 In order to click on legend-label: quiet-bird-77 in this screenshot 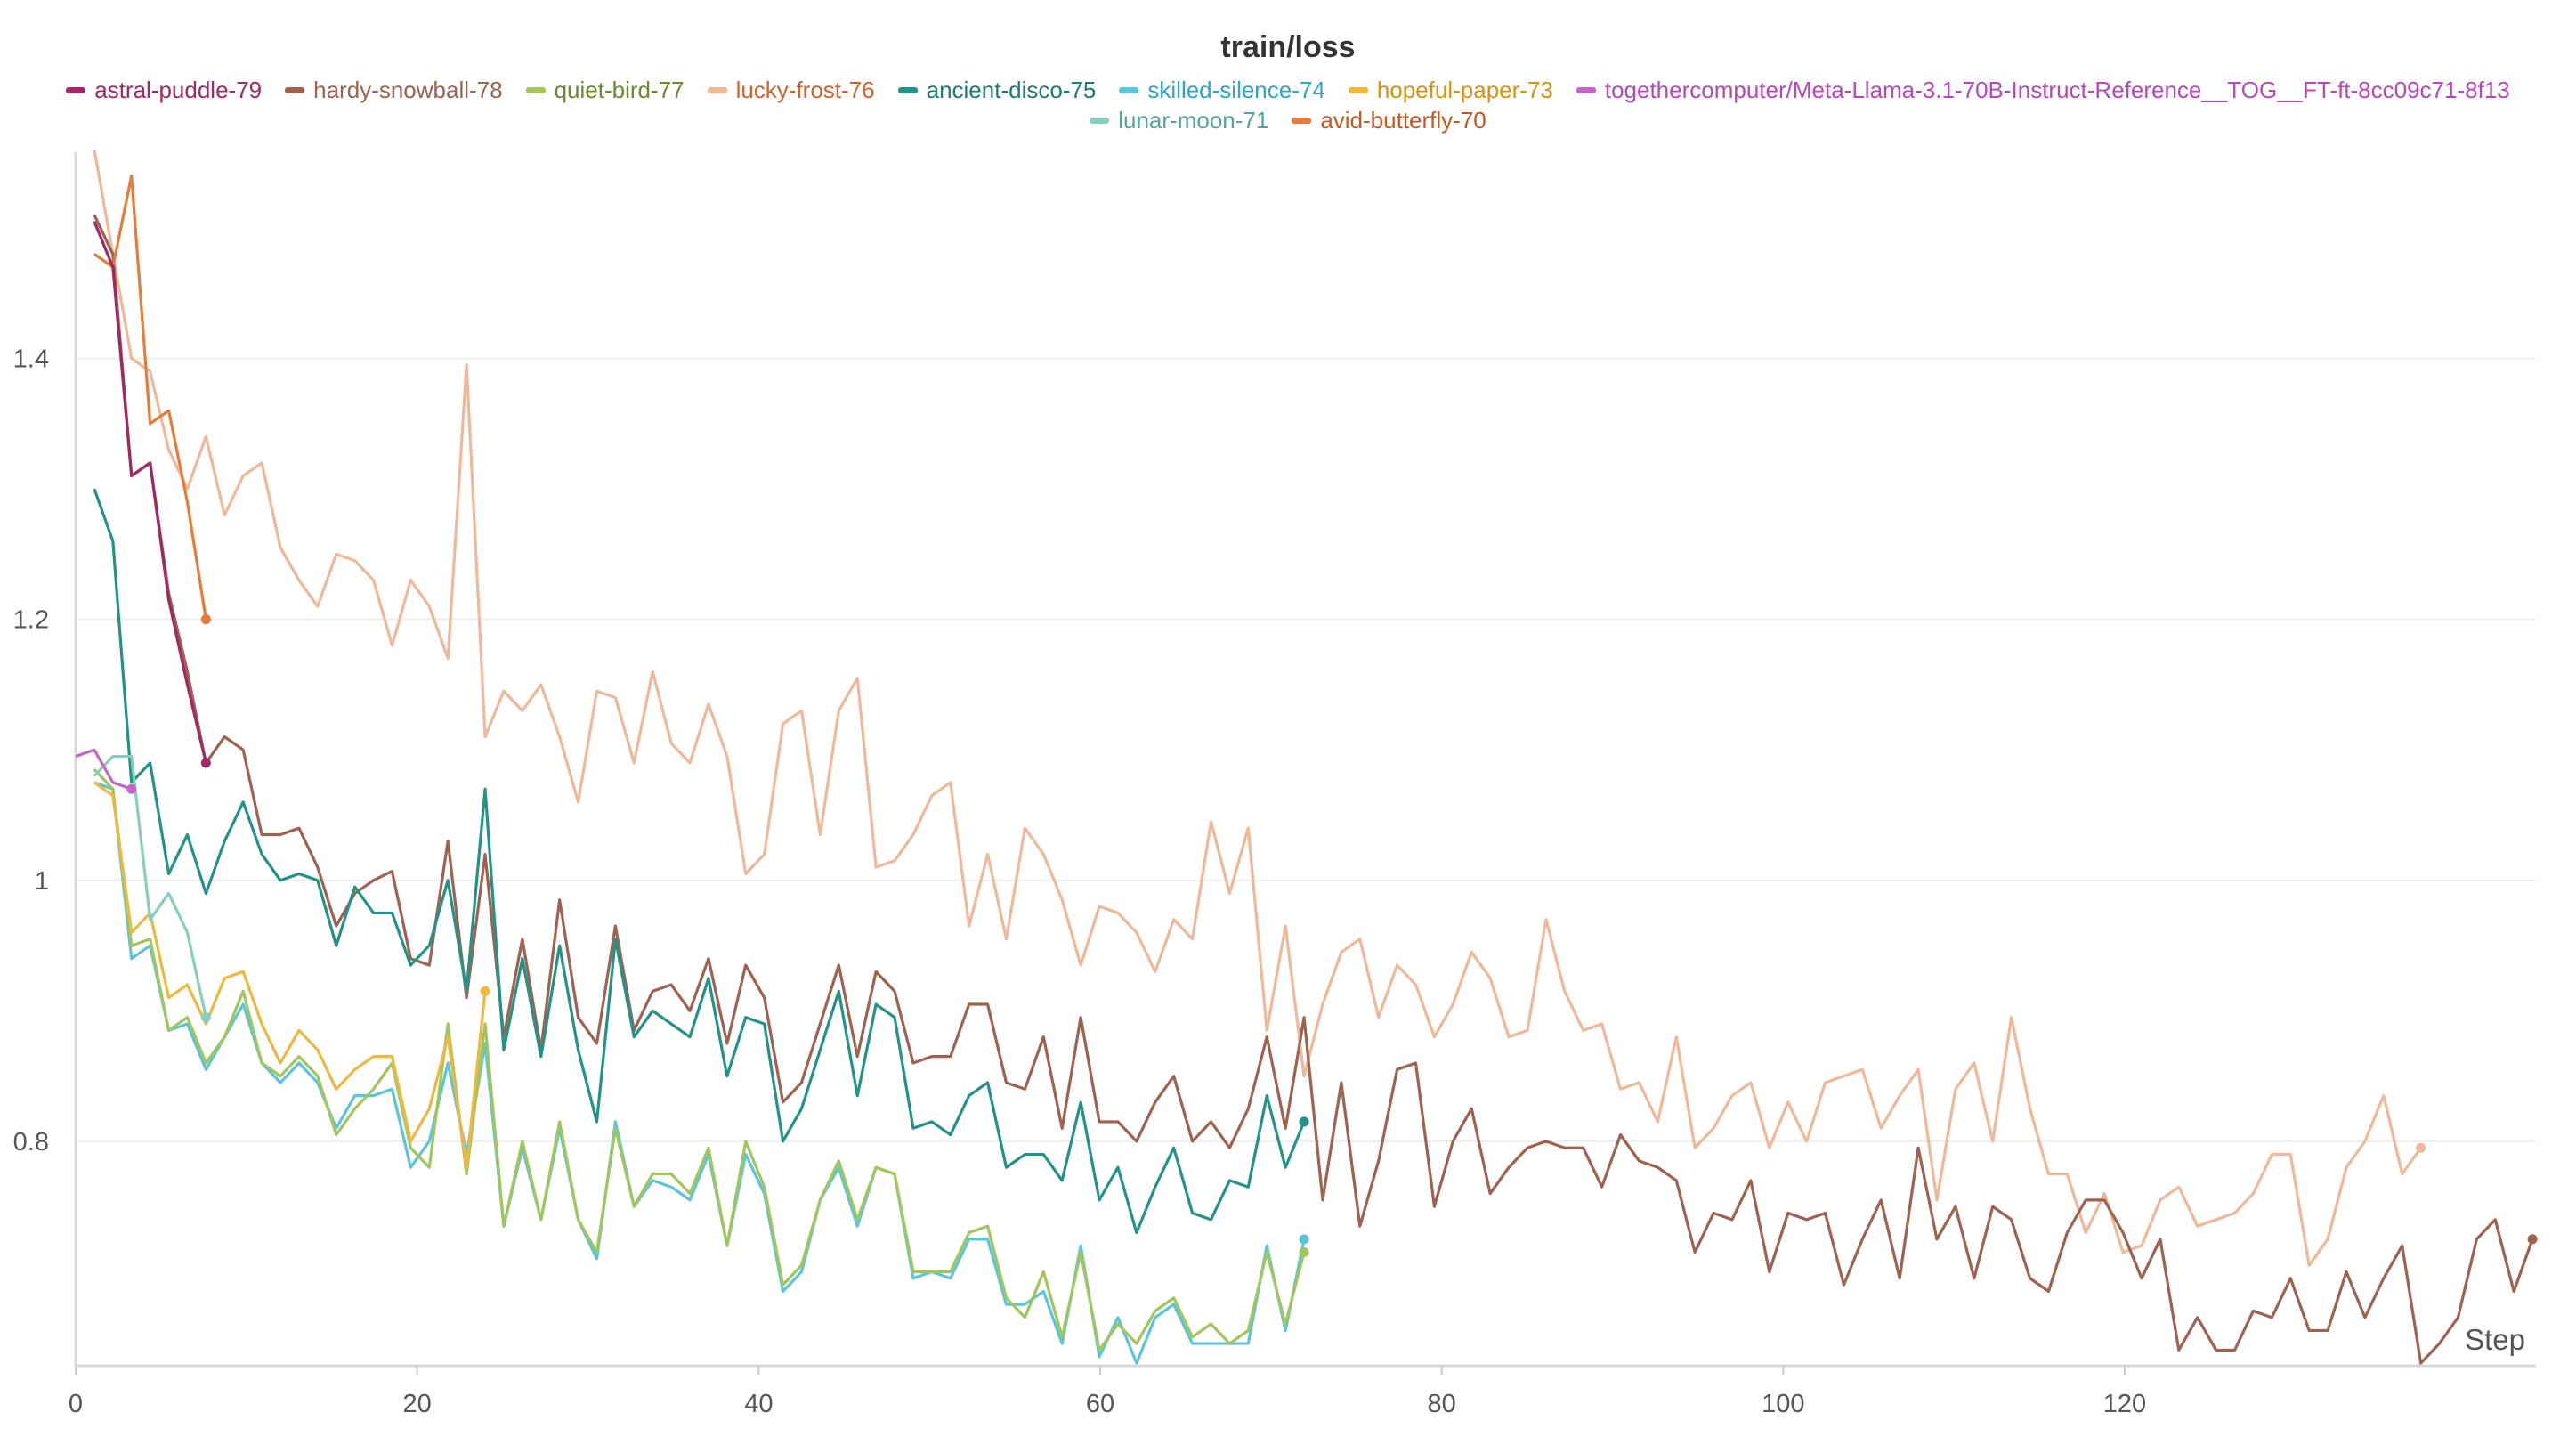, I will do `click(619, 90)`.